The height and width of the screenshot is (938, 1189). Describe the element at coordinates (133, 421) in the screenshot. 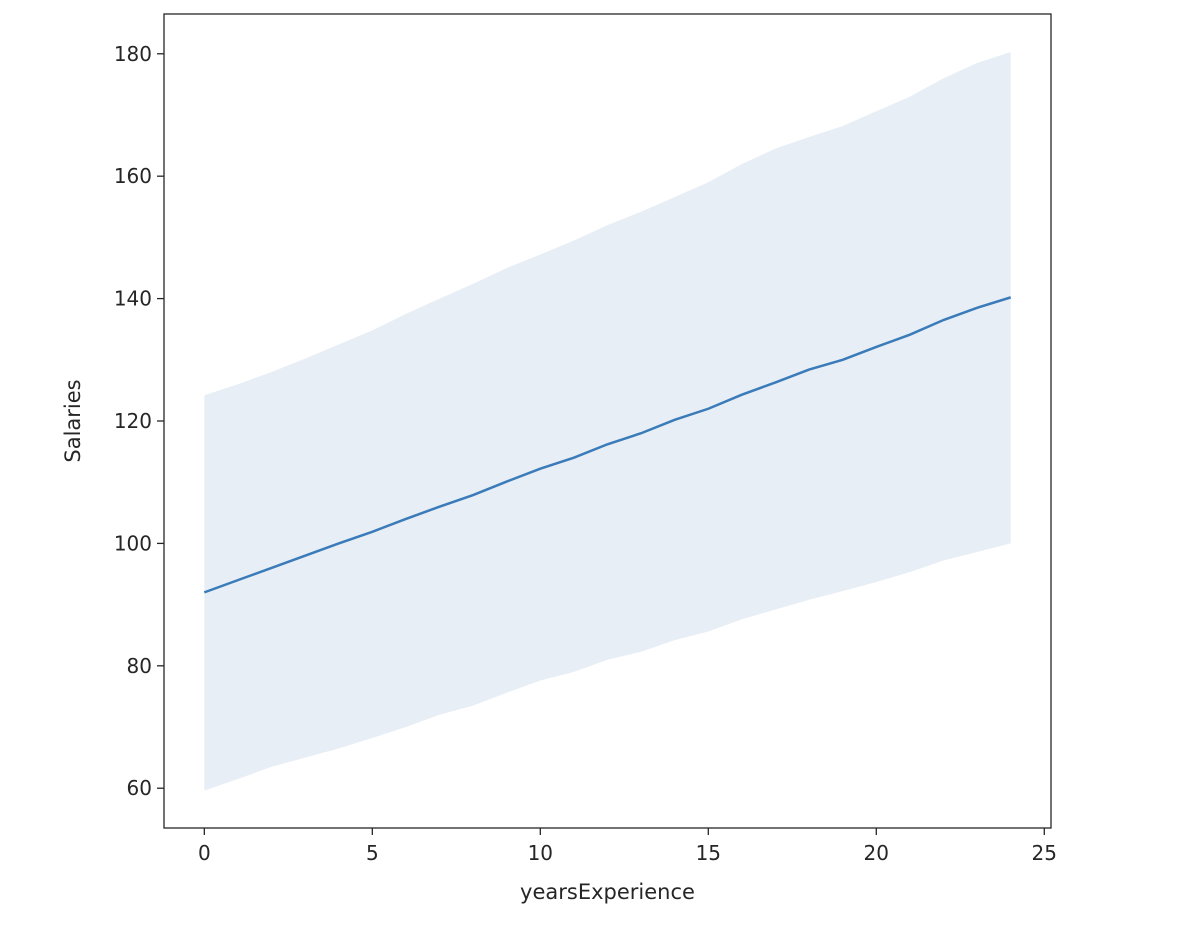

I see `y-tick-label: 120` at that location.